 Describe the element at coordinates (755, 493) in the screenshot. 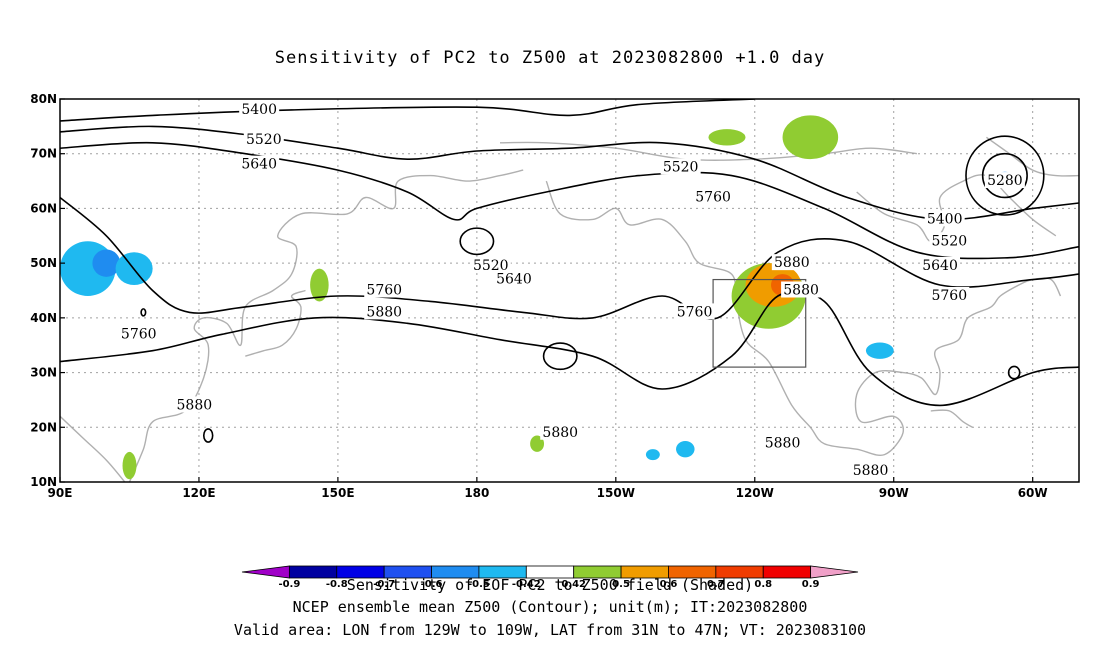

I see `lon-tick-label: 120W` at that location.